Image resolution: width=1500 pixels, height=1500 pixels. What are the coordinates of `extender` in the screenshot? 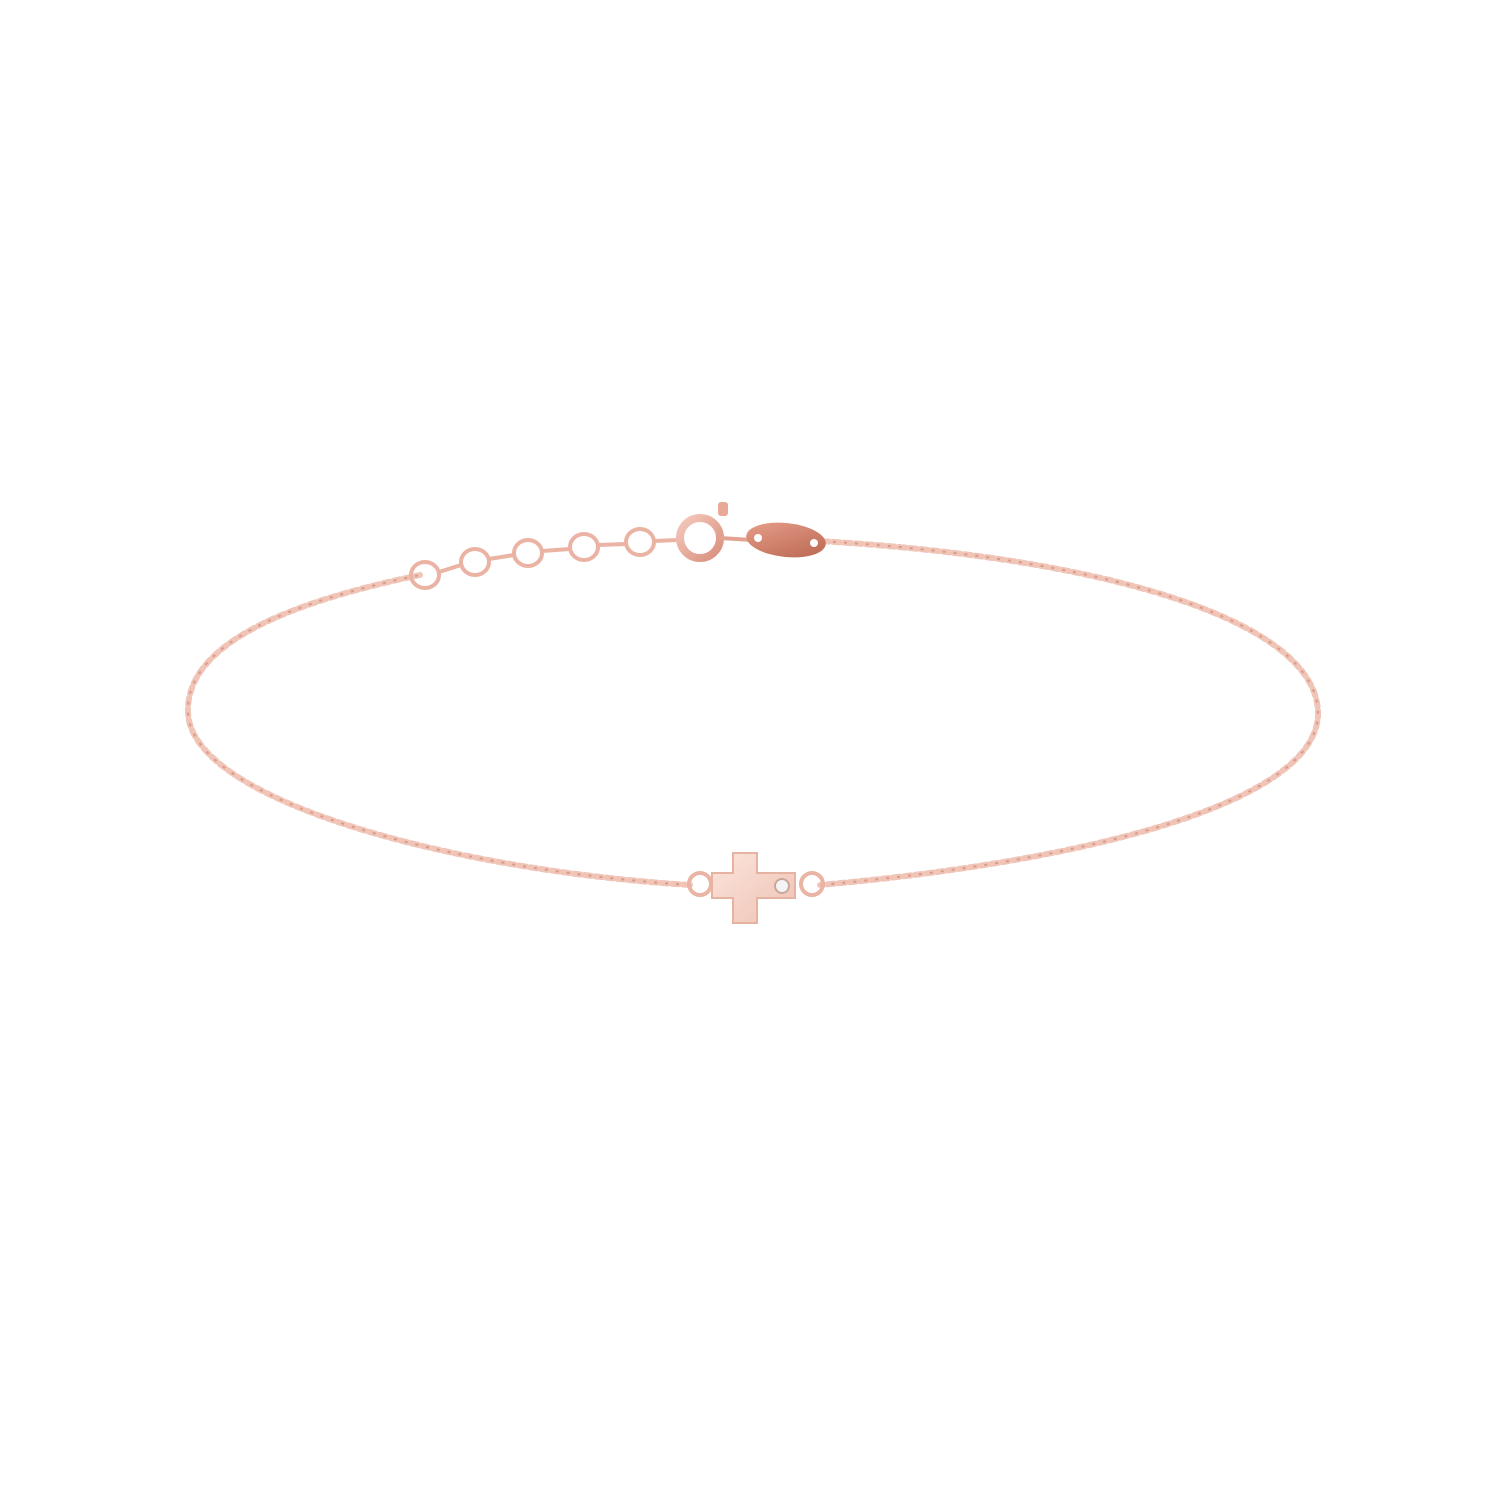 It's located at (544, 558).